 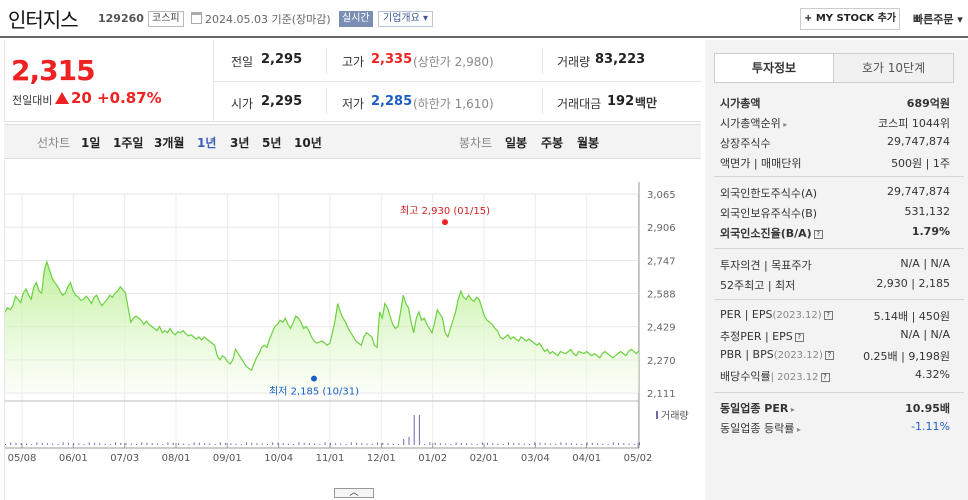 I want to click on tab-3y: 3년, so click(x=240, y=143).